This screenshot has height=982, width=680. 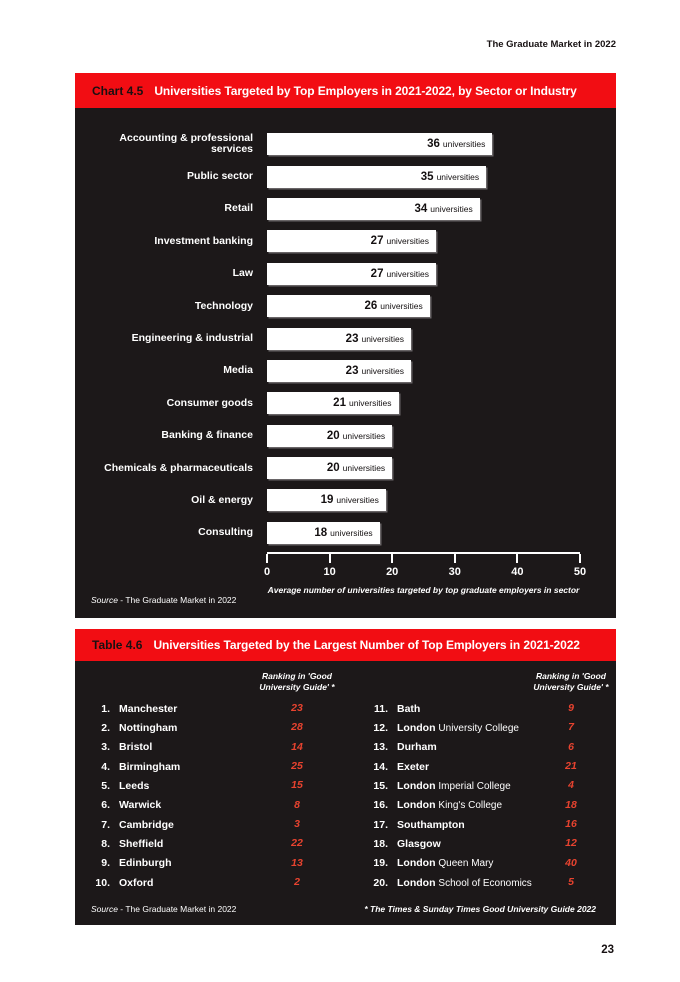 I want to click on axis-tick-label: 40, so click(x=517, y=572).